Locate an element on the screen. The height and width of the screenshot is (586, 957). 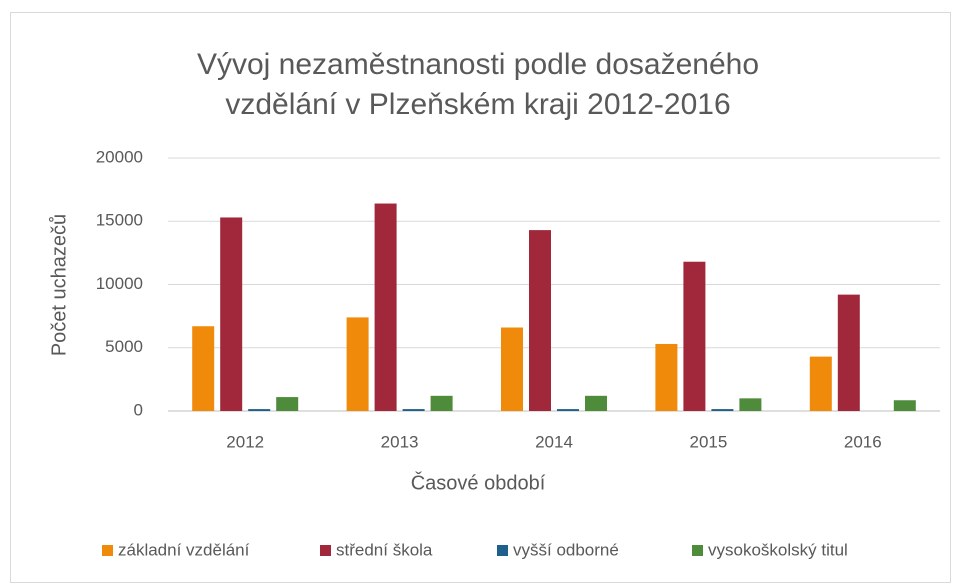
chart-title: vzdělání v Plzeňském kraji 2012-2016 is located at coordinates (477, 104).